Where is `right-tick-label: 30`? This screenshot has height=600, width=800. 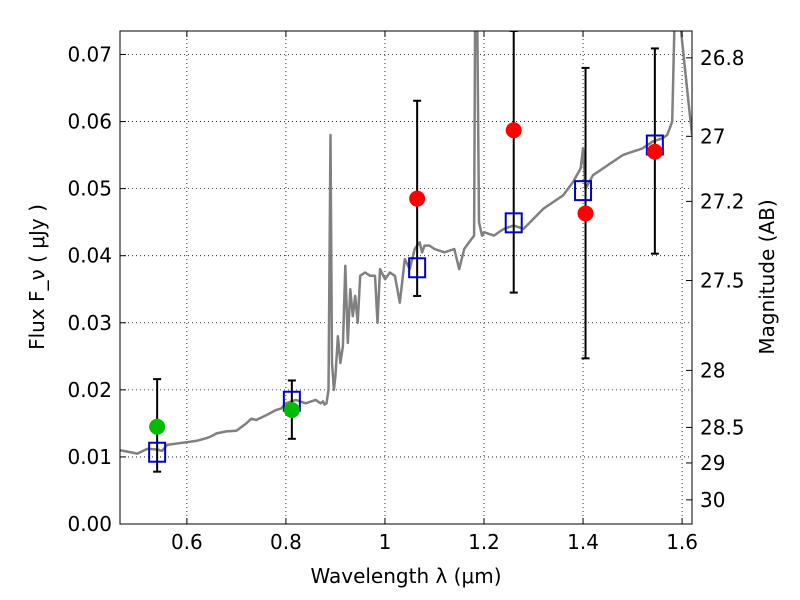
right-tick-label: 30 is located at coordinates (712, 500).